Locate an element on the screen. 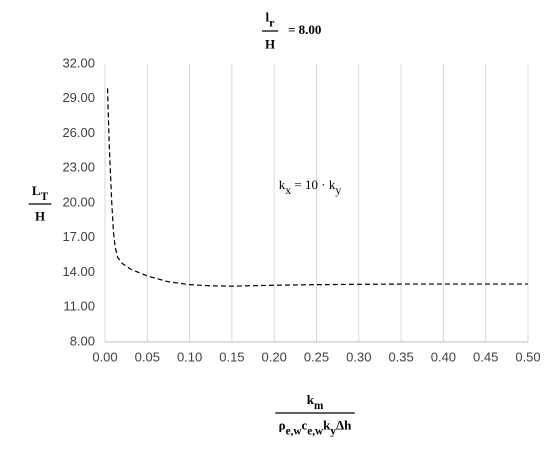 This screenshot has height=451, width=550. y-label-denominator-part: H is located at coordinates (40, 216).